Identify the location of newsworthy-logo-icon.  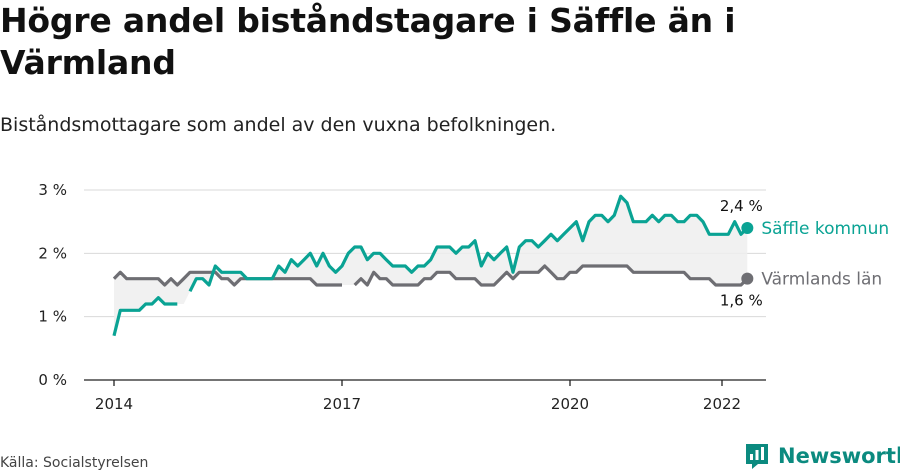
(757, 456).